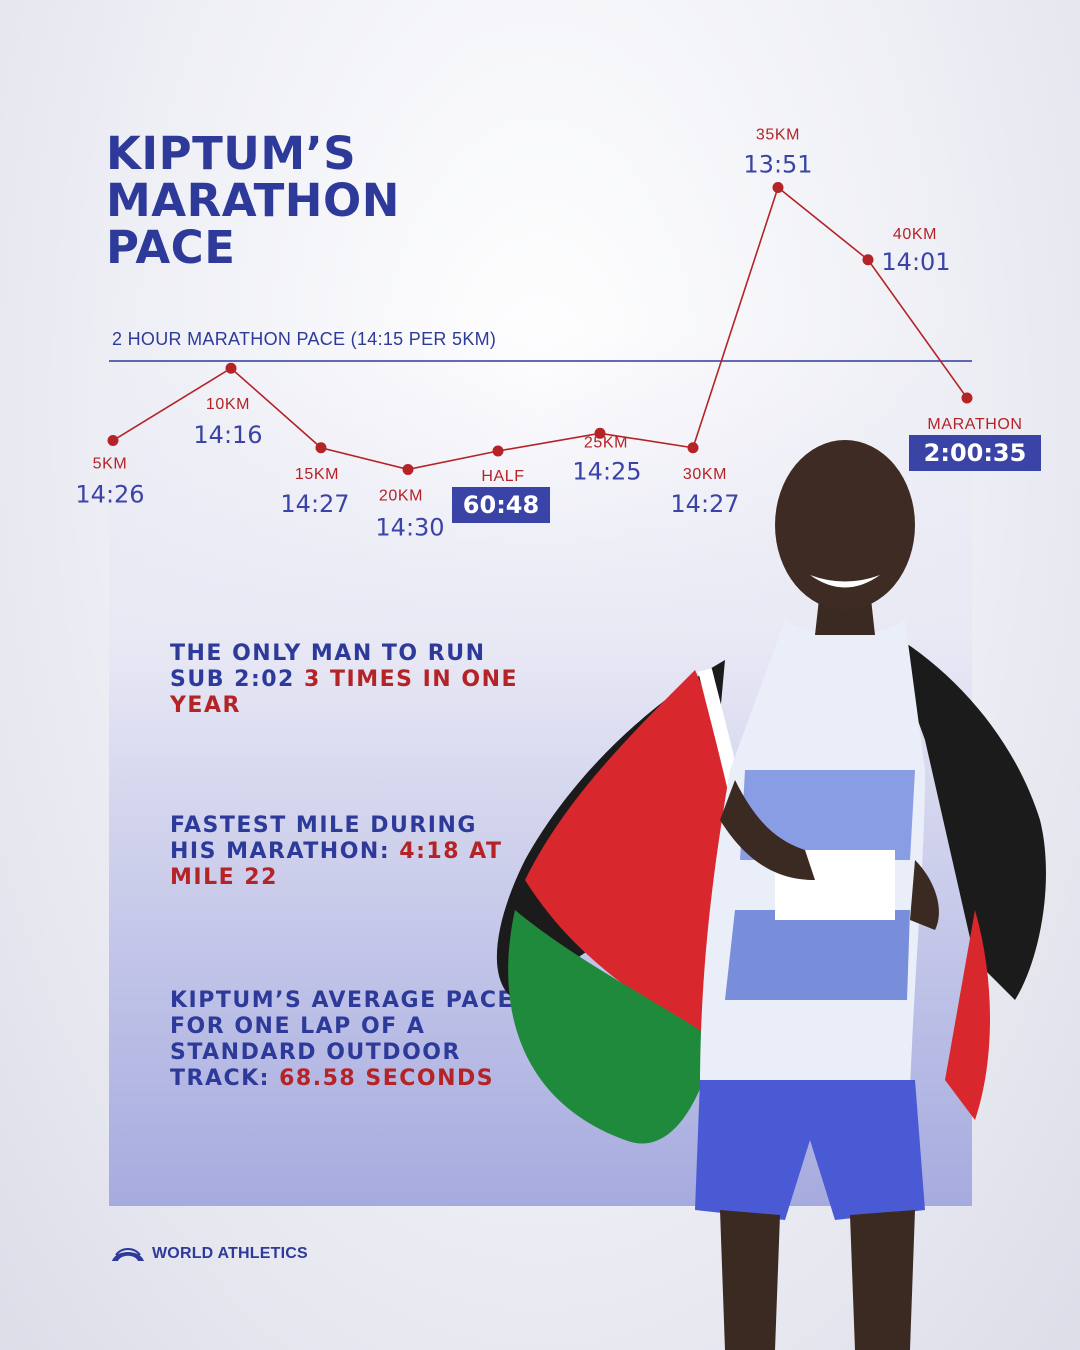 The height and width of the screenshot is (1350, 1080). What do you see at coordinates (778, 134) in the screenshot?
I see `split-distance-label: 35KM` at bounding box center [778, 134].